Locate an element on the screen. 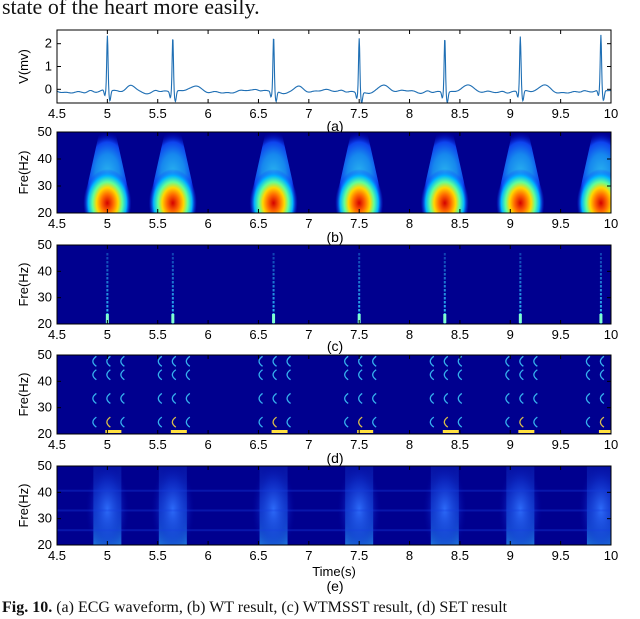 The image size is (640, 619). y-tick-label: 1 is located at coordinates (48, 66).